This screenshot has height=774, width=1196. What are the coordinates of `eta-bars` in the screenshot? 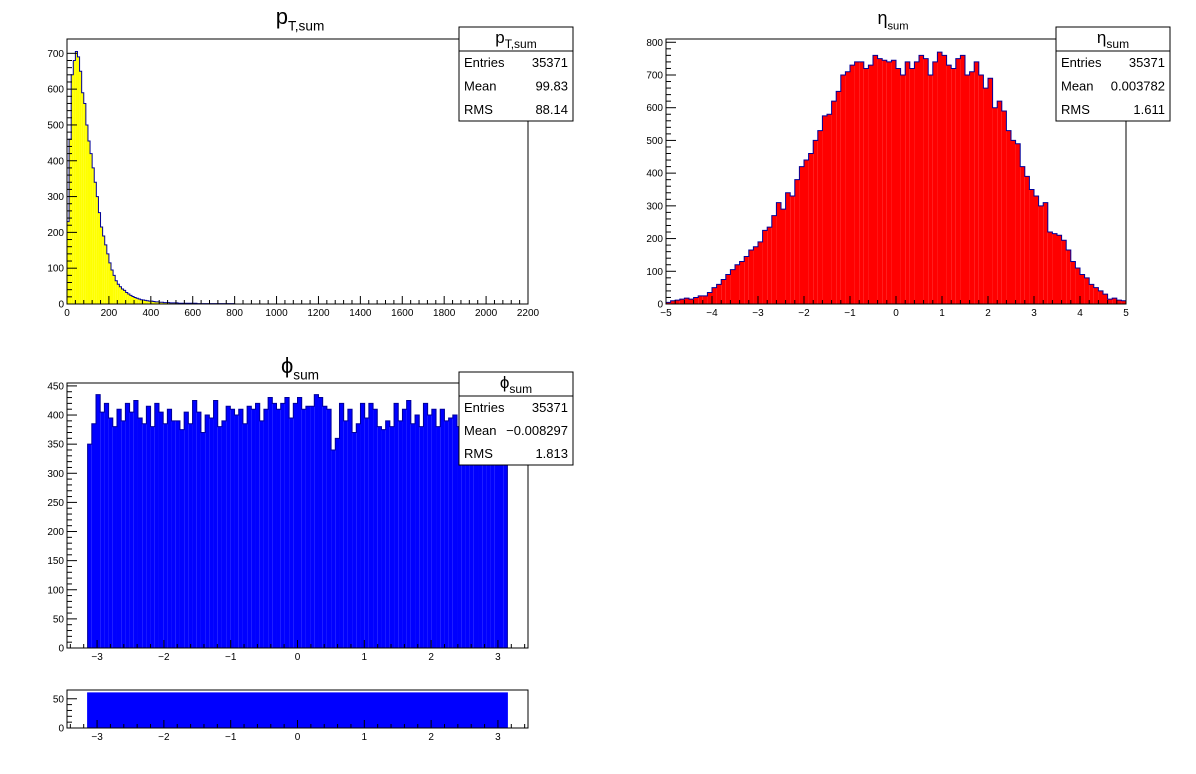 It's located at (896, 178).